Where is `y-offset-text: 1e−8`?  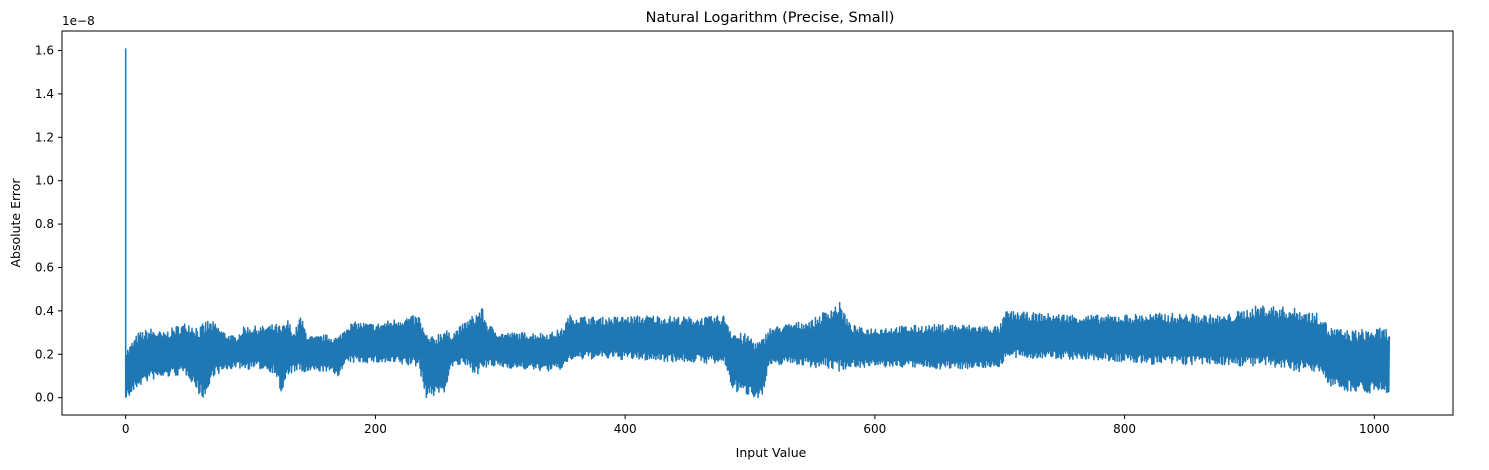 y-offset-text: 1e−8 is located at coordinates (78, 21).